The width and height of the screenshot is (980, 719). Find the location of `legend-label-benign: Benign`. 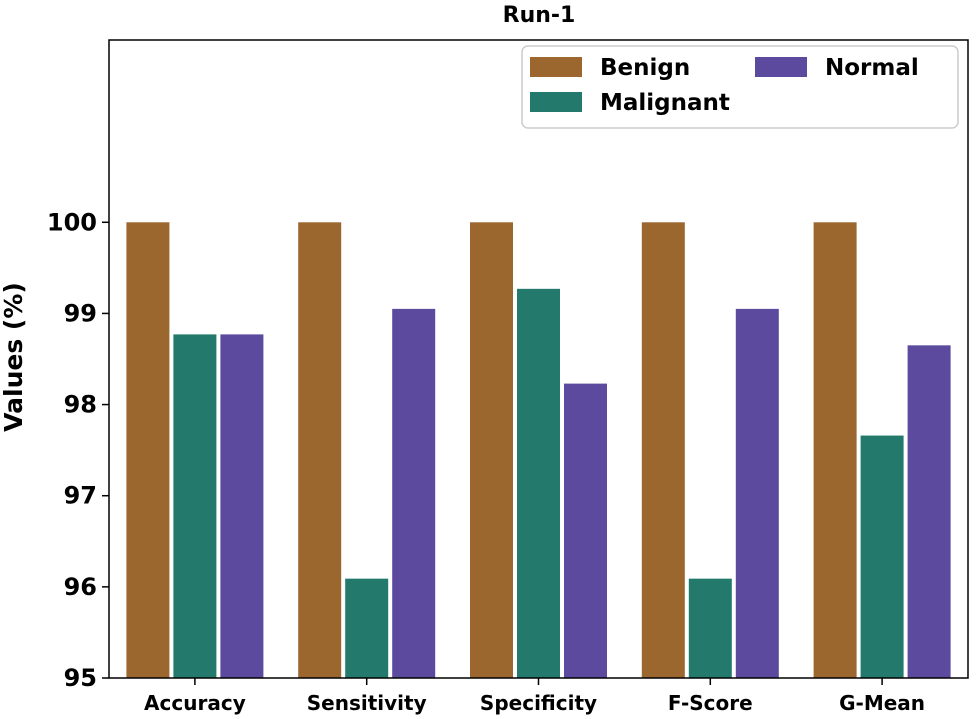

legend-label-benign: Benign is located at coordinates (645, 68).